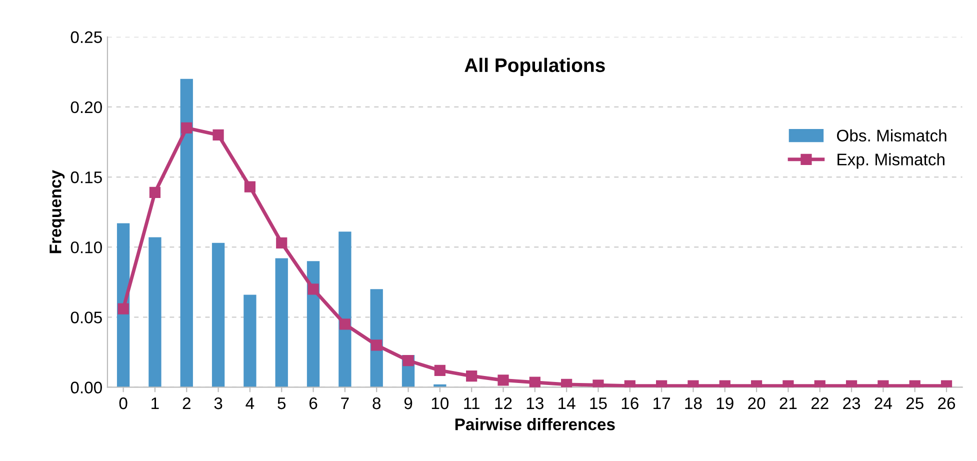  I want to click on x-tick-label: 11, so click(472, 404).